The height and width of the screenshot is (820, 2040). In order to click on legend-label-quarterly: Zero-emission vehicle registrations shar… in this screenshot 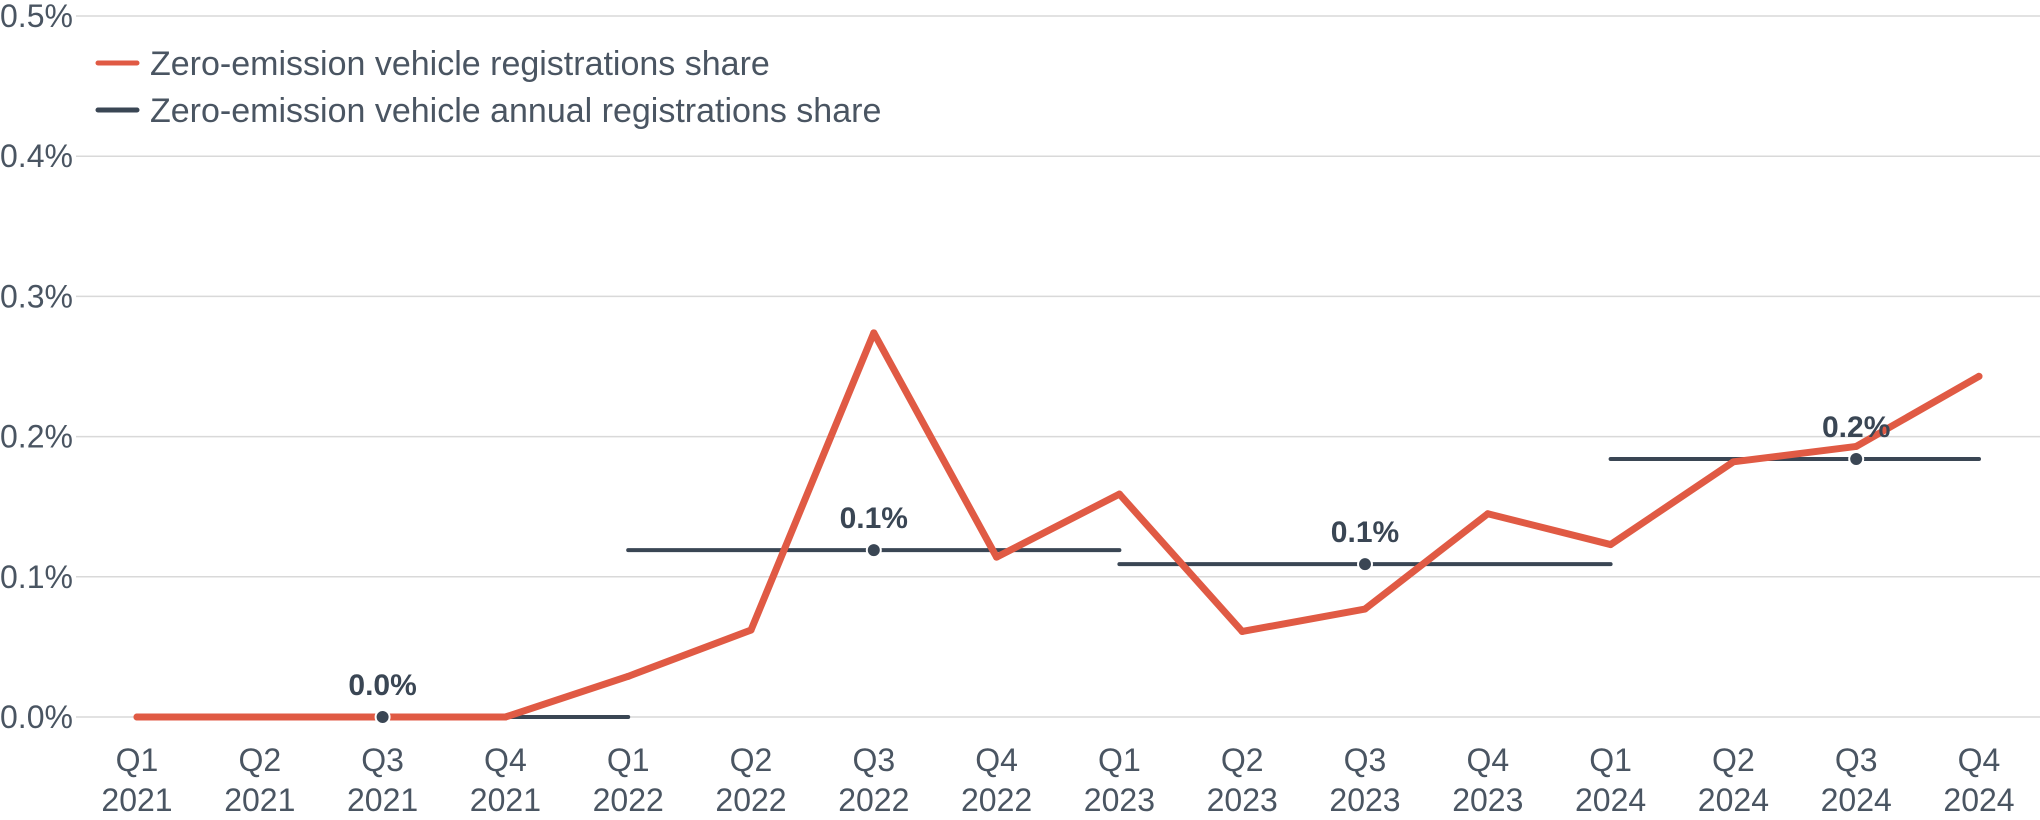, I will do `click(460, 64)`.